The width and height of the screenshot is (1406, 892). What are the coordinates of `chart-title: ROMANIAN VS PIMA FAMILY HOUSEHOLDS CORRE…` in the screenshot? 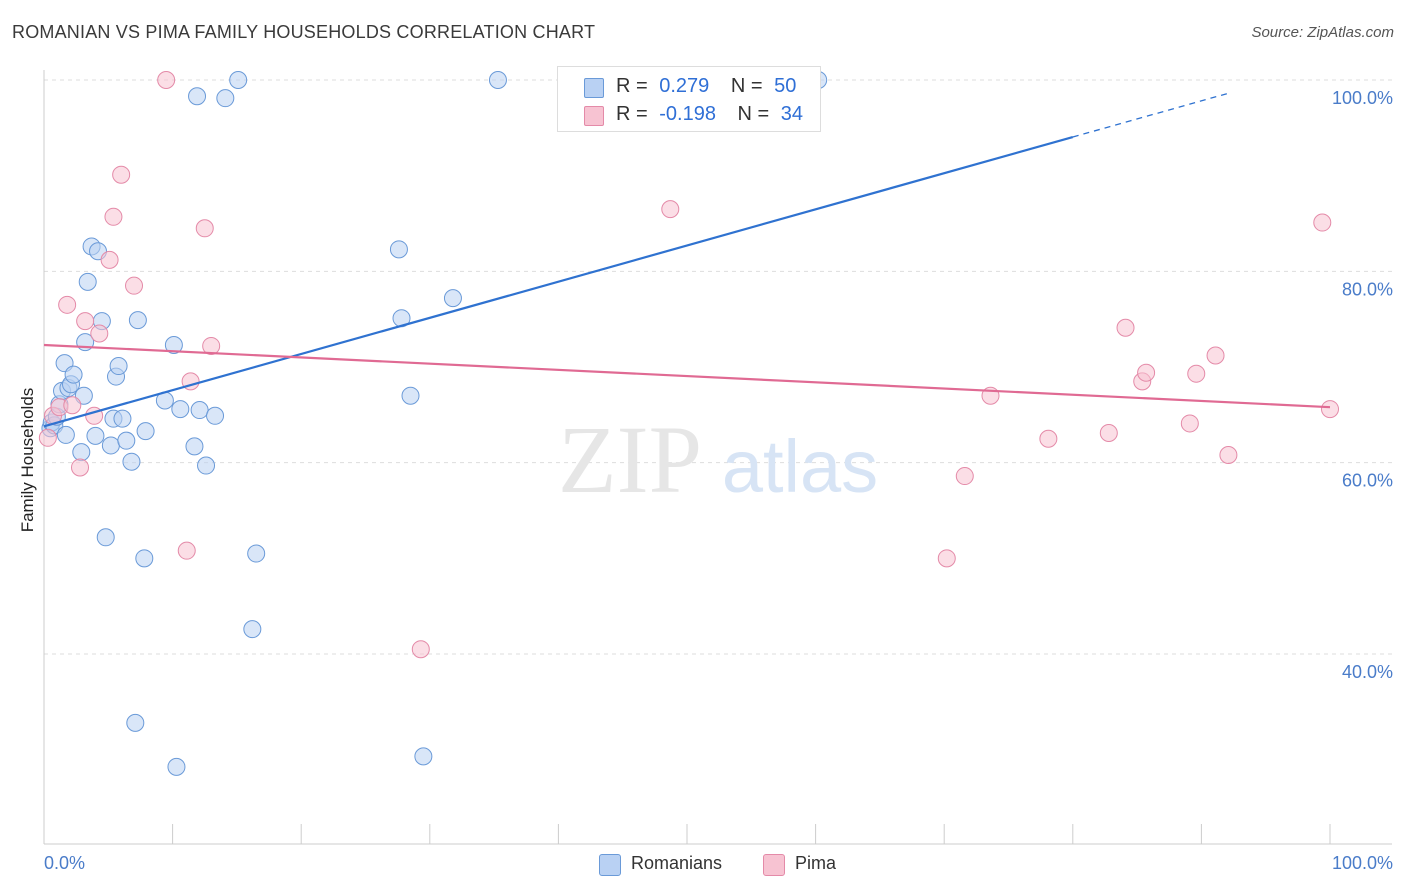 It's located at (304, 32).